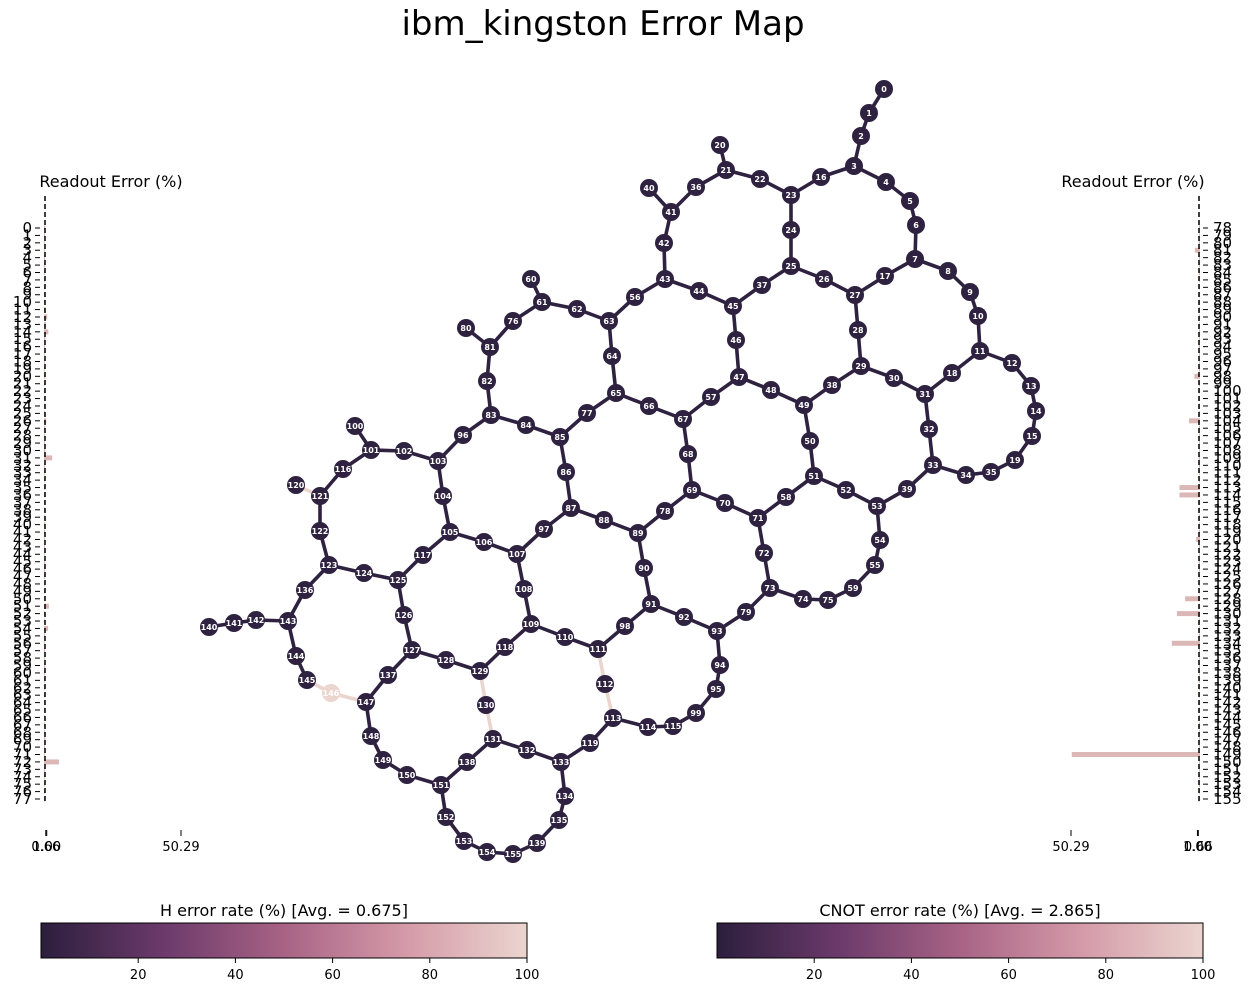 The height and width of the screenshot is (991, 1255). What do you see at coordinates (1227, 799) in the screenshot?
I see `readout-error-right-label-155: 155` at bounding box center [1227, 799].